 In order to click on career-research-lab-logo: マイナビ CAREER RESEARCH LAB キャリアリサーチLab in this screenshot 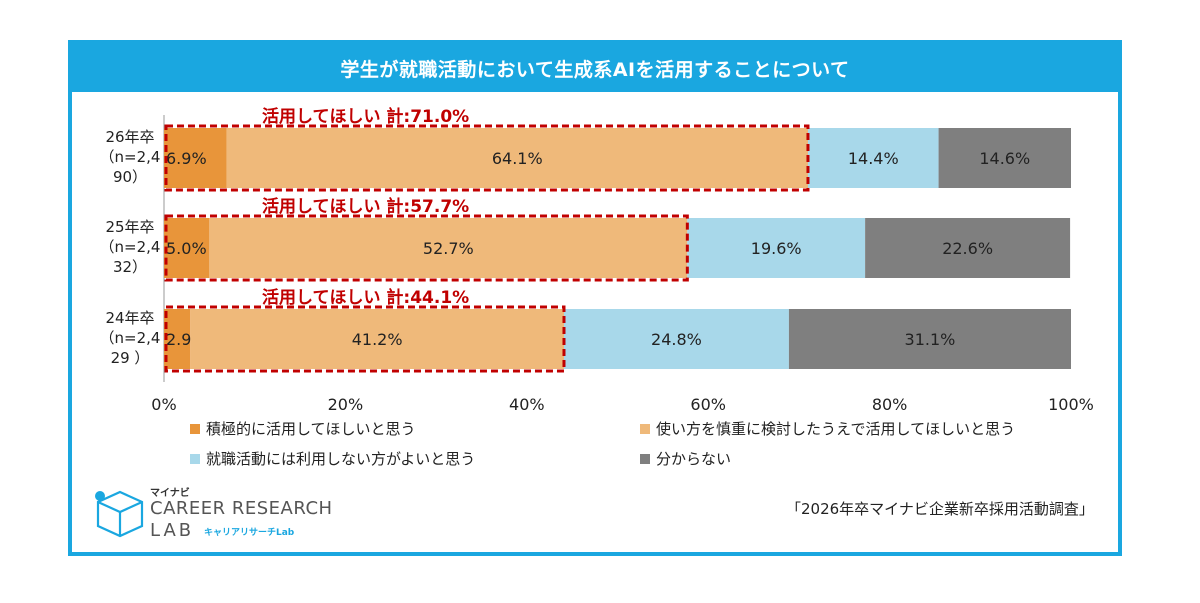, I will do `click(222, 514)`.